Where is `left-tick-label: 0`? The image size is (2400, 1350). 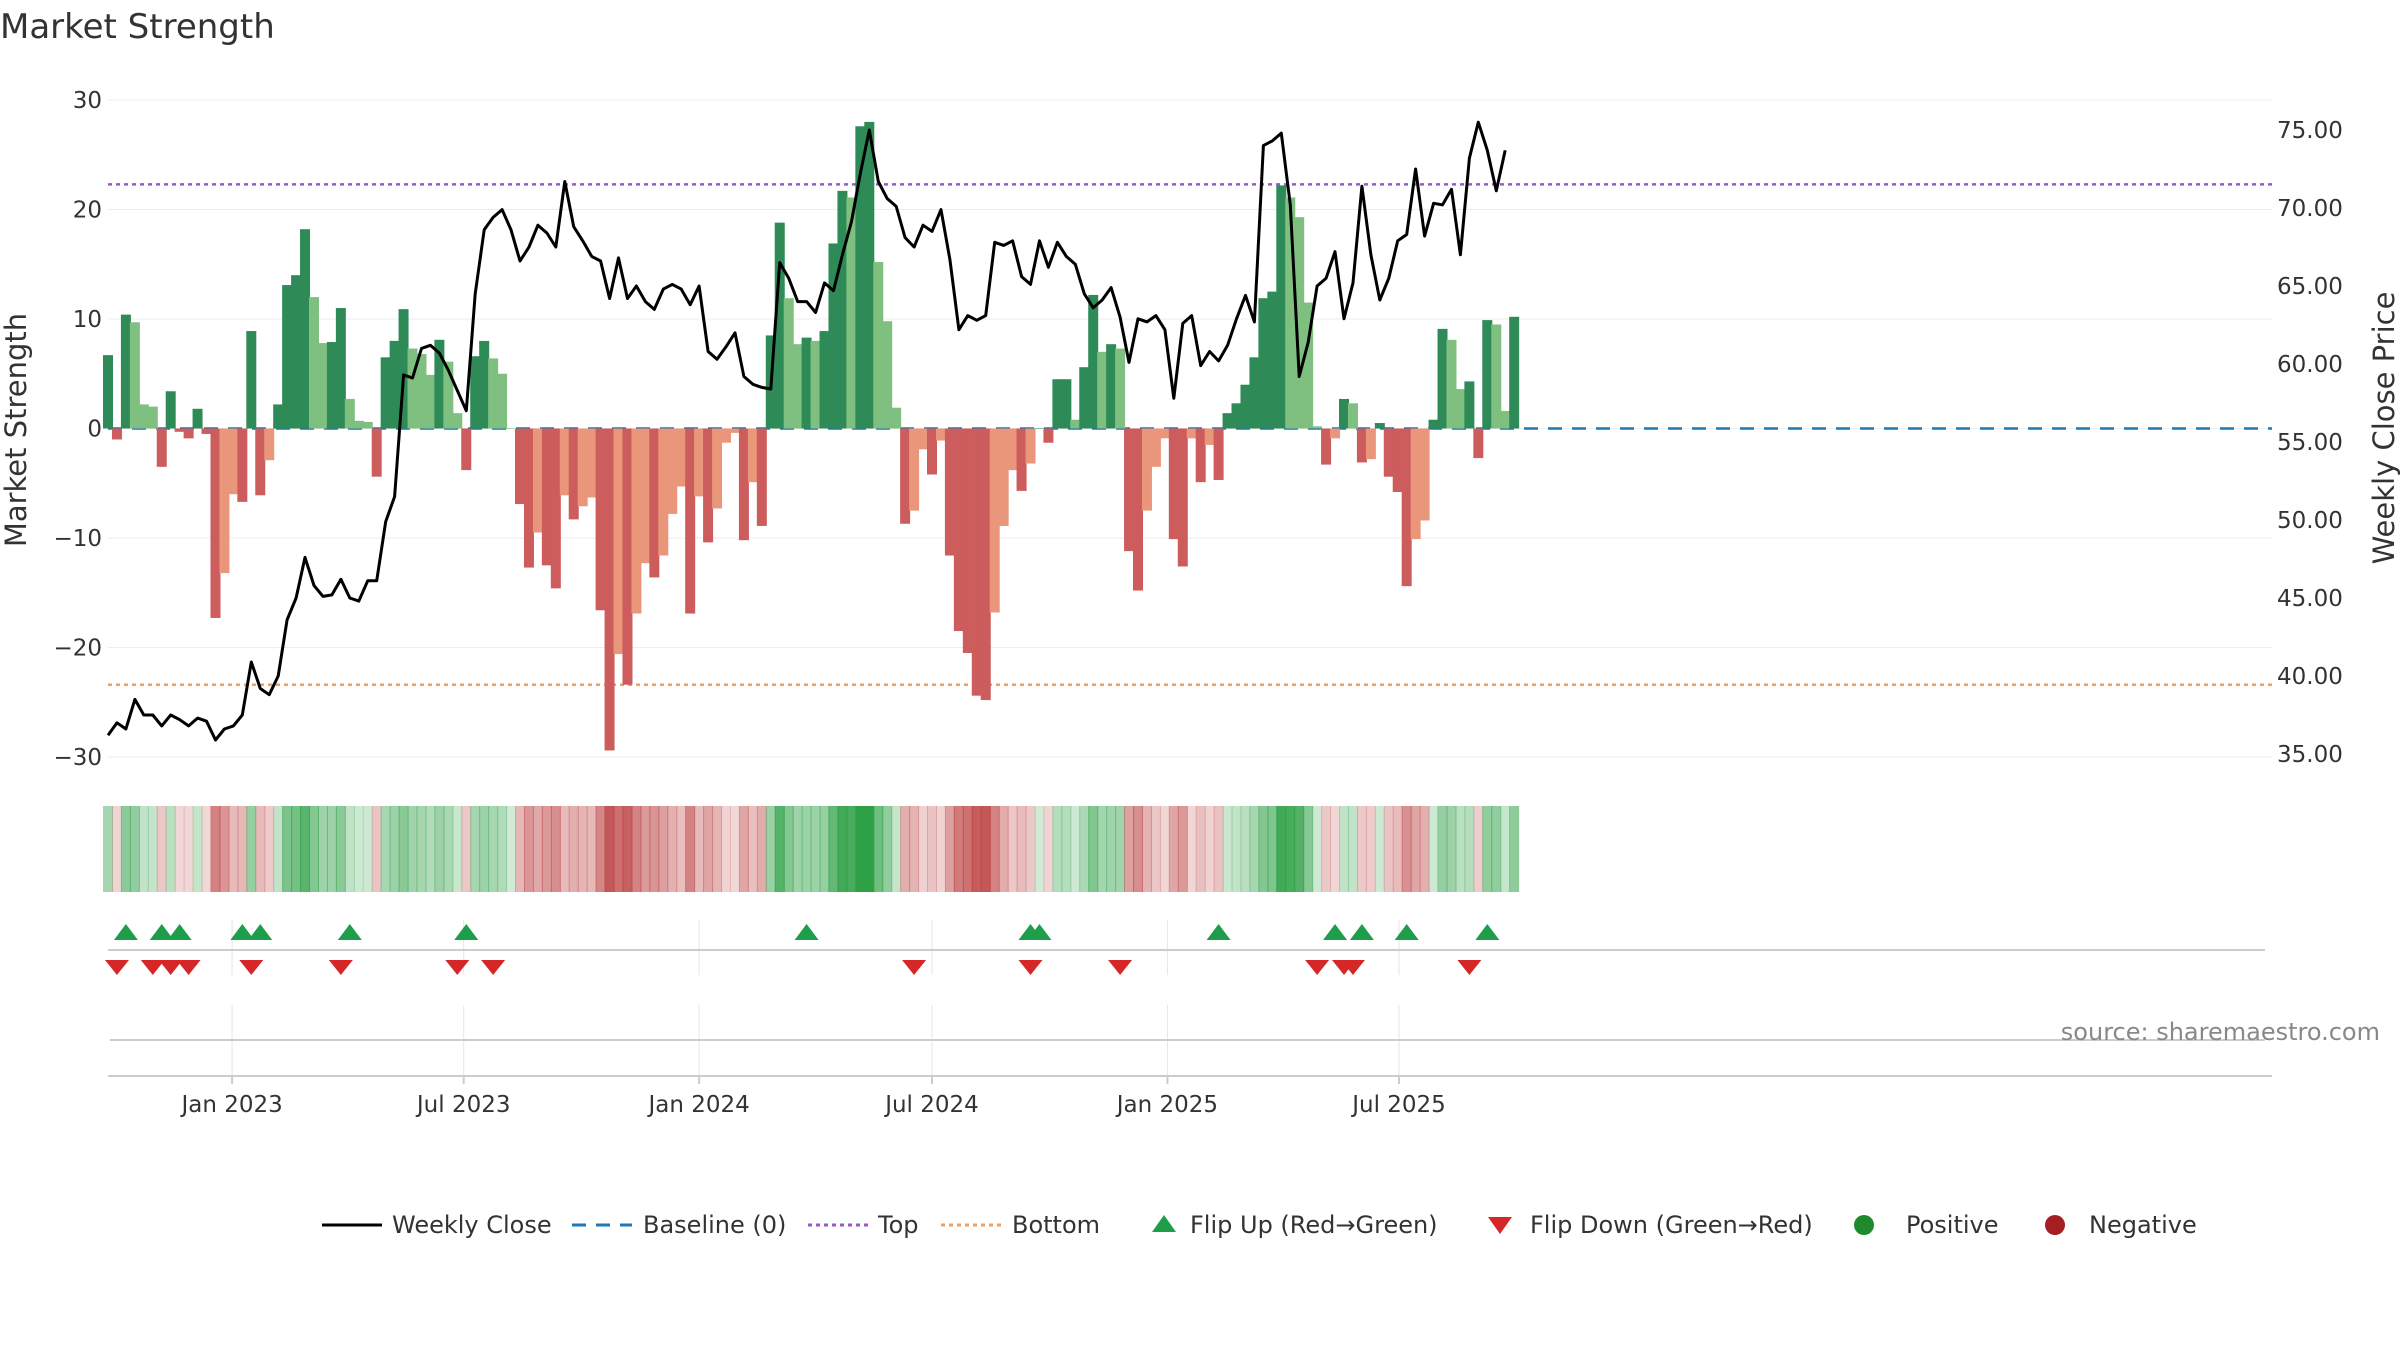 left-tick-label: 0 is located at coordinates (94, 430).